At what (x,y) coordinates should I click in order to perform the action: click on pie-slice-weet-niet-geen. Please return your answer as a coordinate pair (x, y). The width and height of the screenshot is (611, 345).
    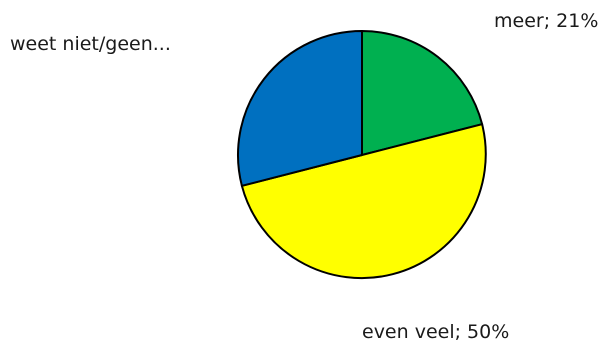
    Looking at the image, I should click on (300, 108).